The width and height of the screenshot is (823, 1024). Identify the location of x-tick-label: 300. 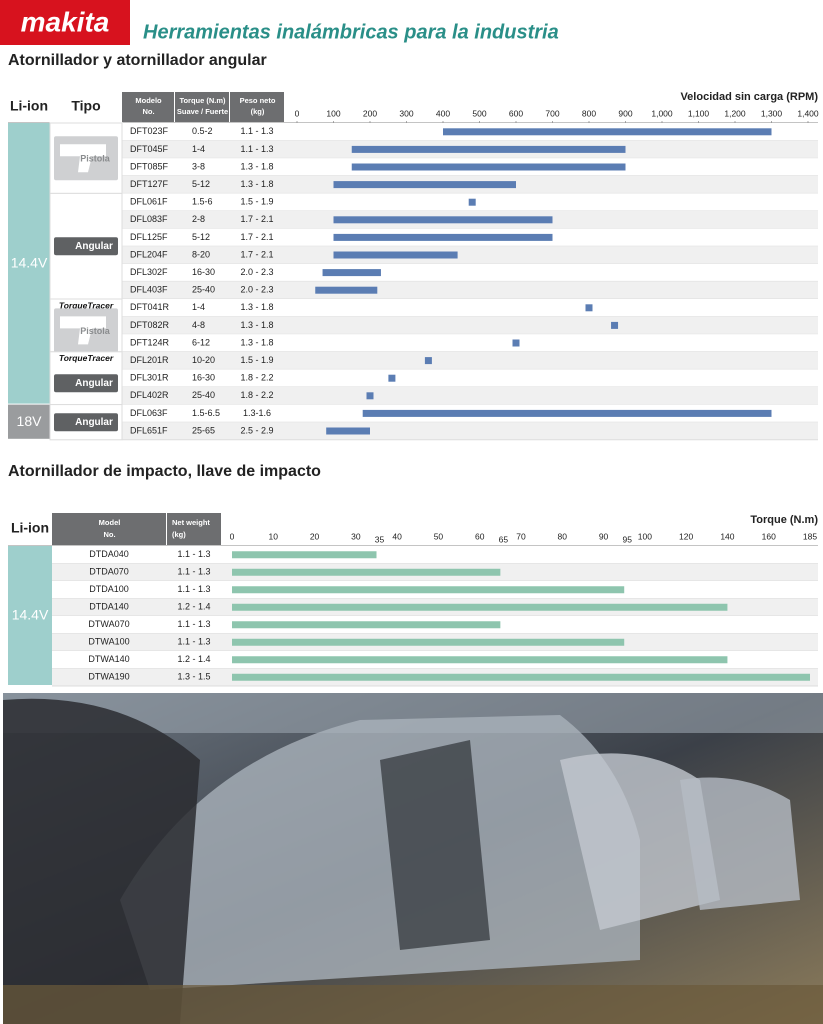
(406, 113).